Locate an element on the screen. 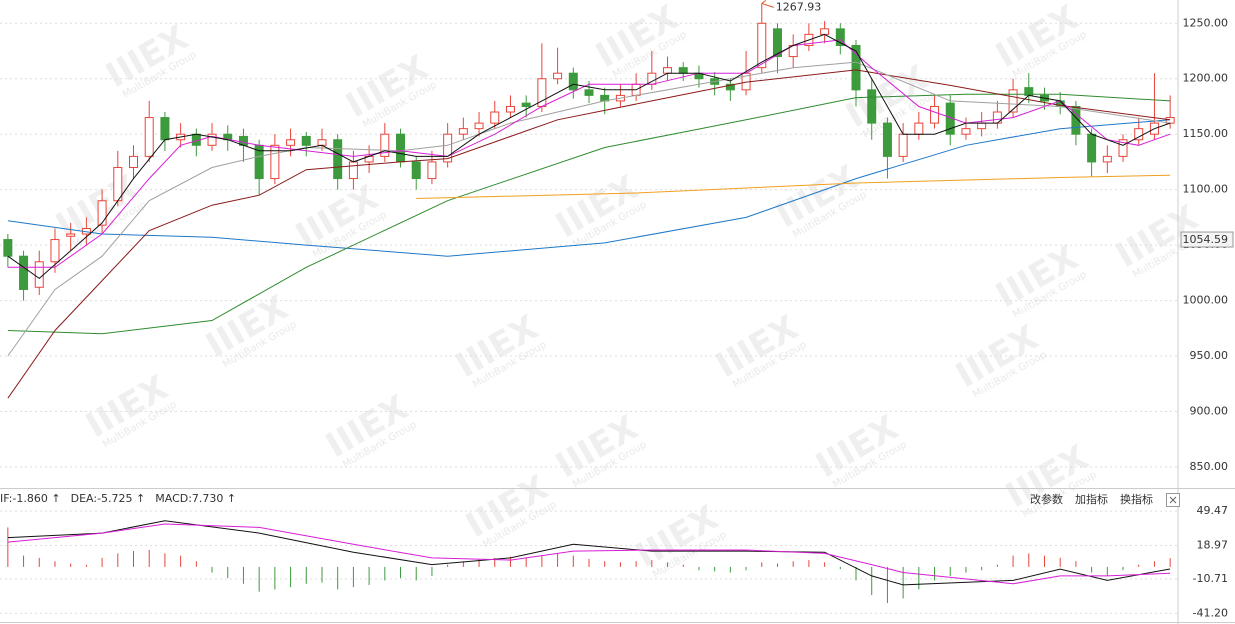  price-box is located at coordinates (1207, 239).